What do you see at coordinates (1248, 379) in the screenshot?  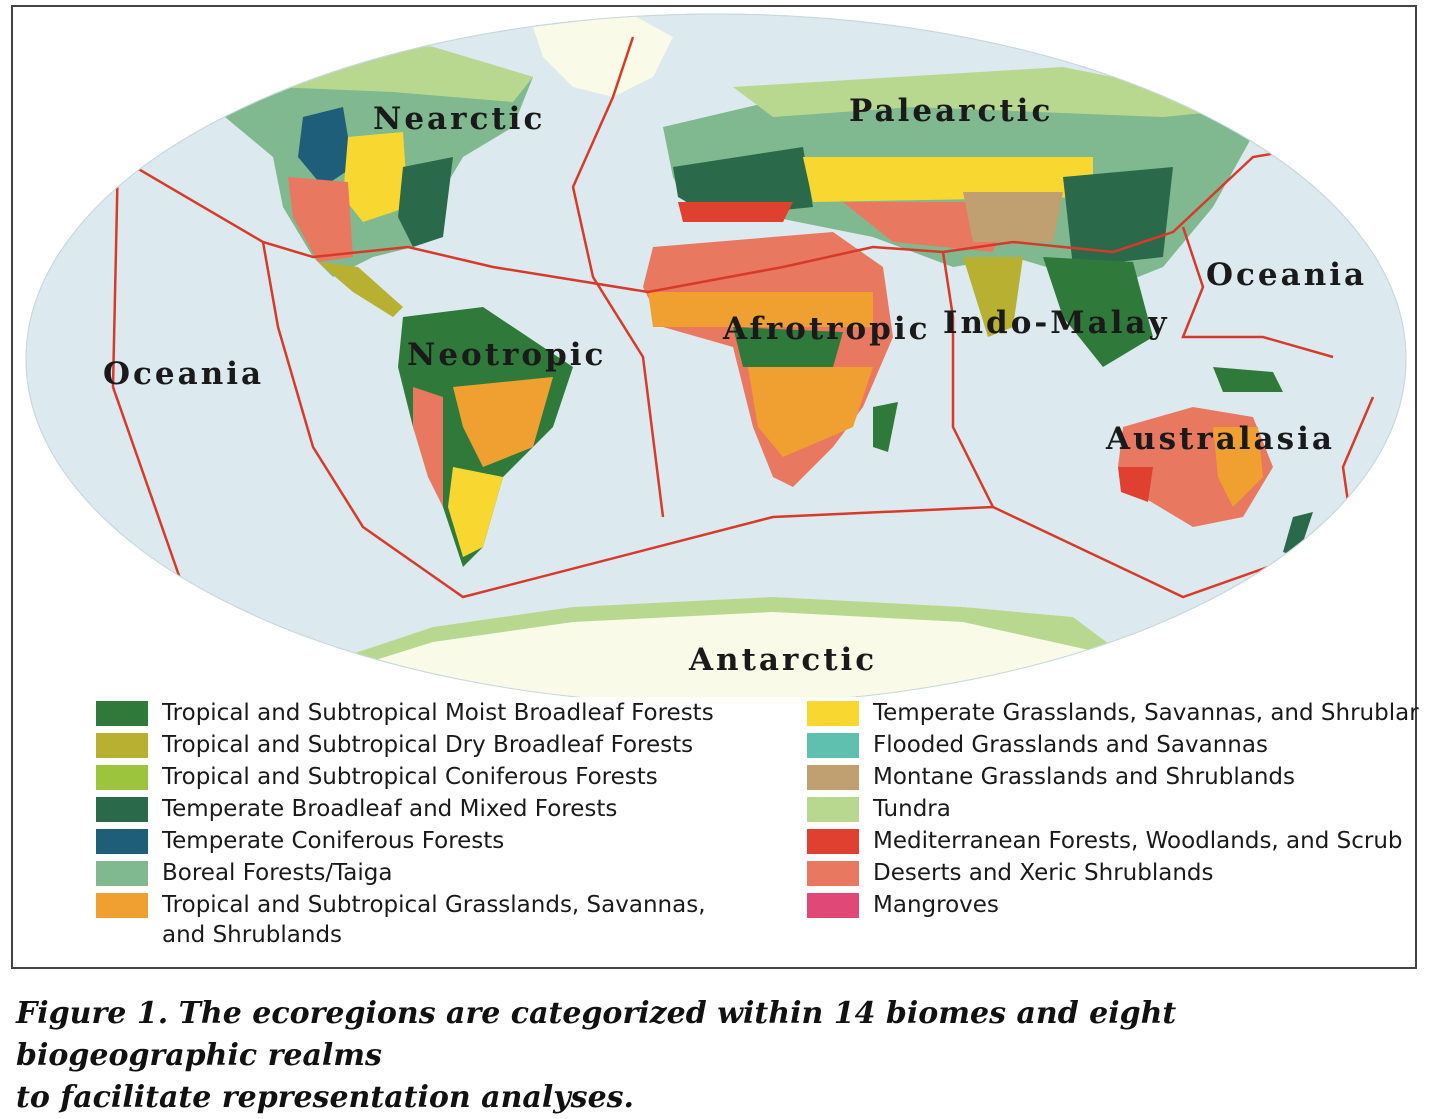 I see `new-guinea-landmass` at bounding box center [1248, 379].